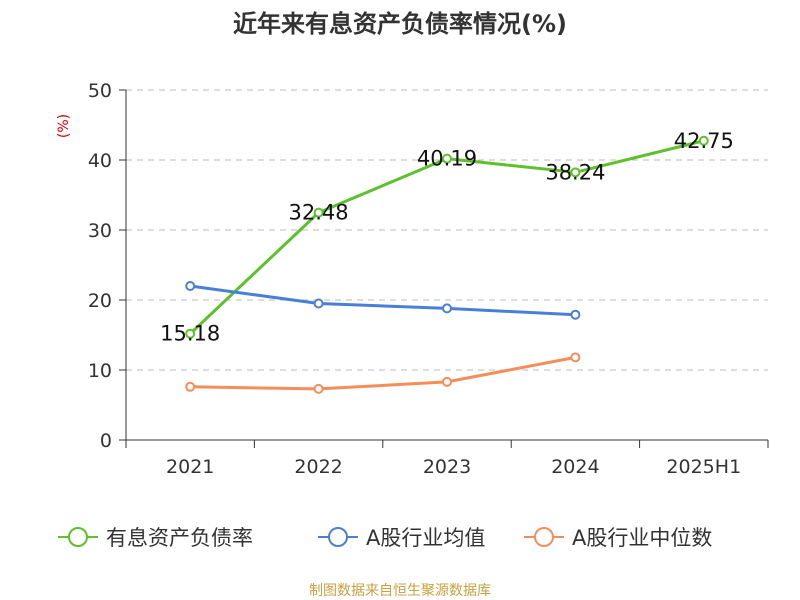 Image resolution: width=800 pixels, height=600 pixels. I want to click on legend: 有息资产负债率 A股行业均值 A股行业中位数, so click(385, 538).